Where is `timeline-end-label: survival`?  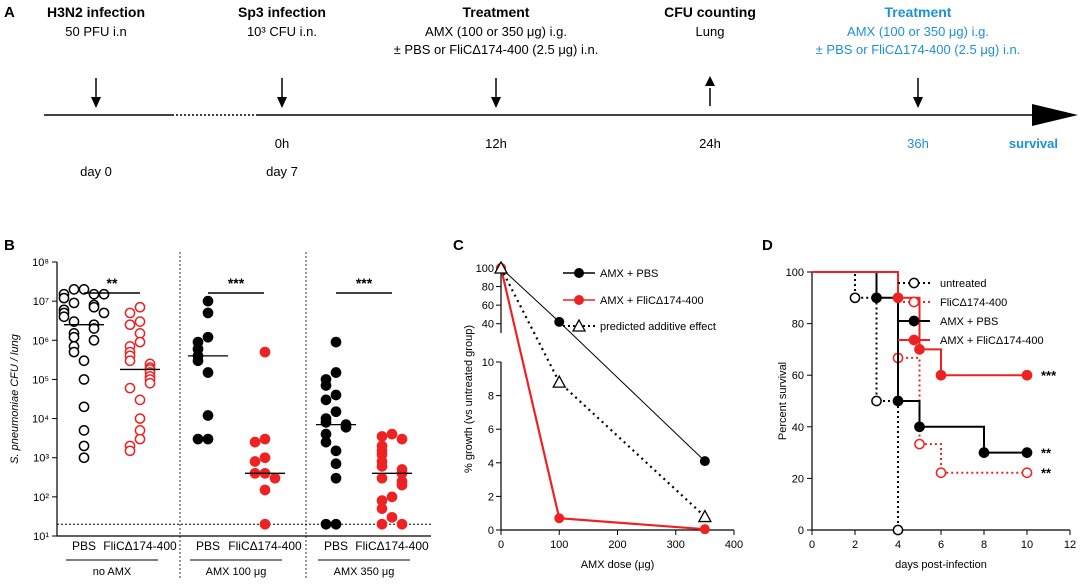
timeline-end-label: survival is located at coordinates (1033, 143).